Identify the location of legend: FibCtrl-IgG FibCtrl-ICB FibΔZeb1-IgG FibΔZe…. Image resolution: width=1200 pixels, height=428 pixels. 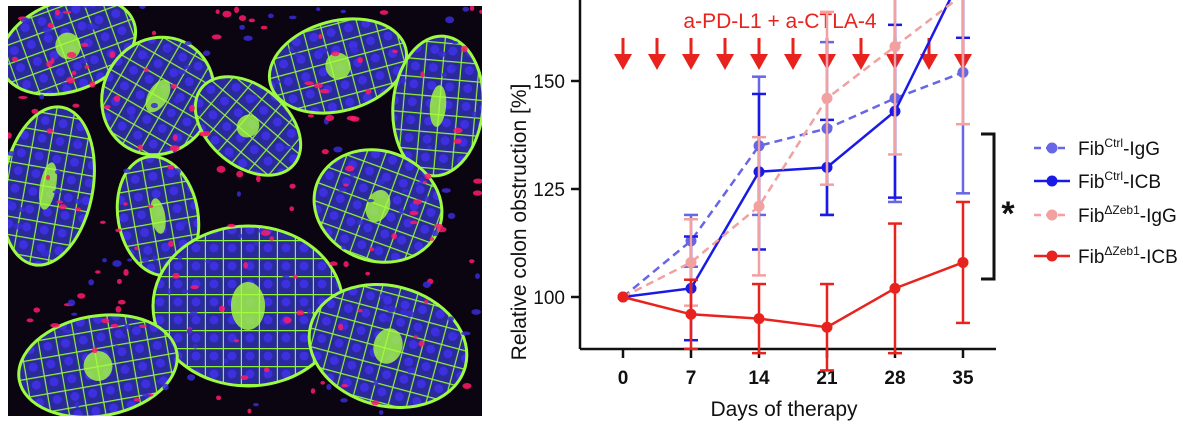
(1106, 202).